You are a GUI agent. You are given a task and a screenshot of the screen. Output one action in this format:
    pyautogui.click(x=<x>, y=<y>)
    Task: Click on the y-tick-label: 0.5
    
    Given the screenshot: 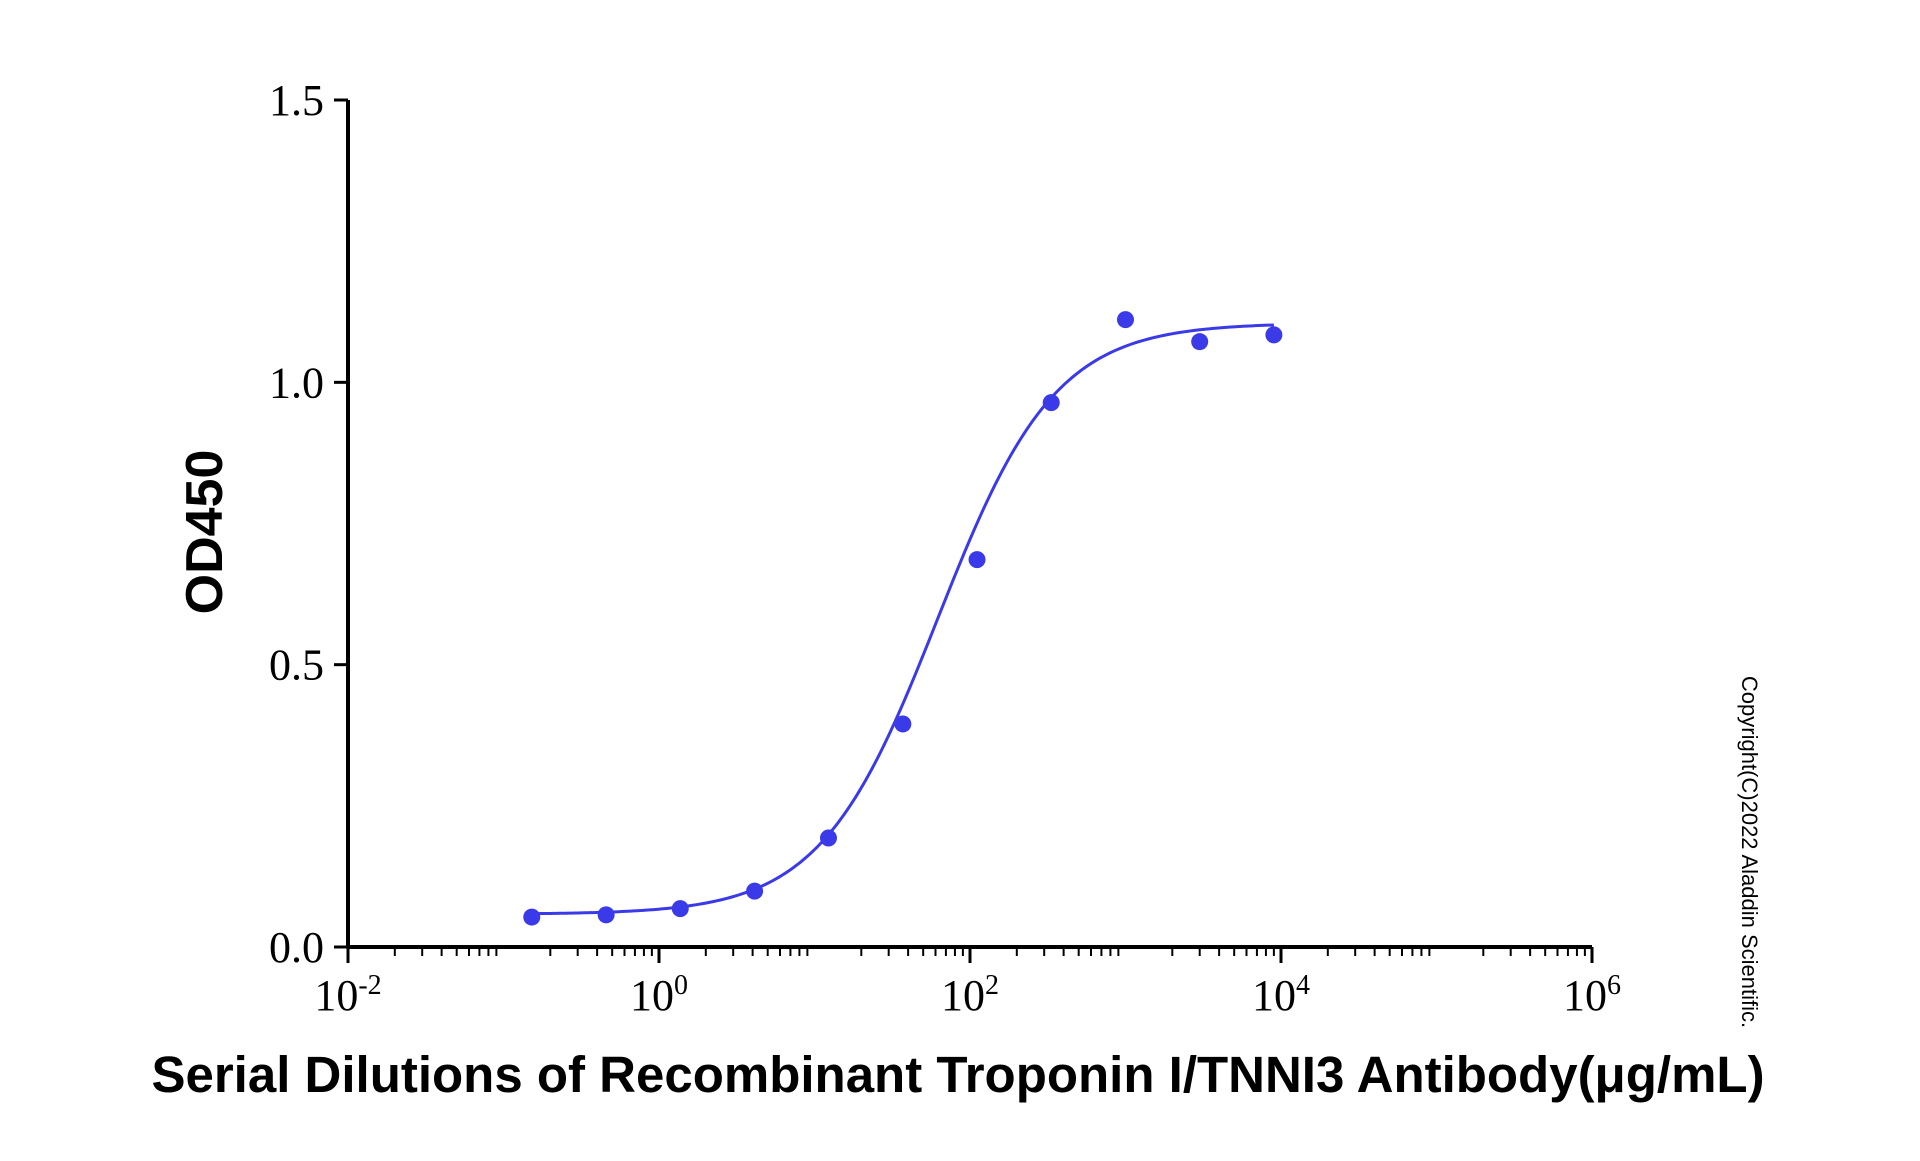 What is the action you would take?
    pyautogui.click(x=296, y=665)
    